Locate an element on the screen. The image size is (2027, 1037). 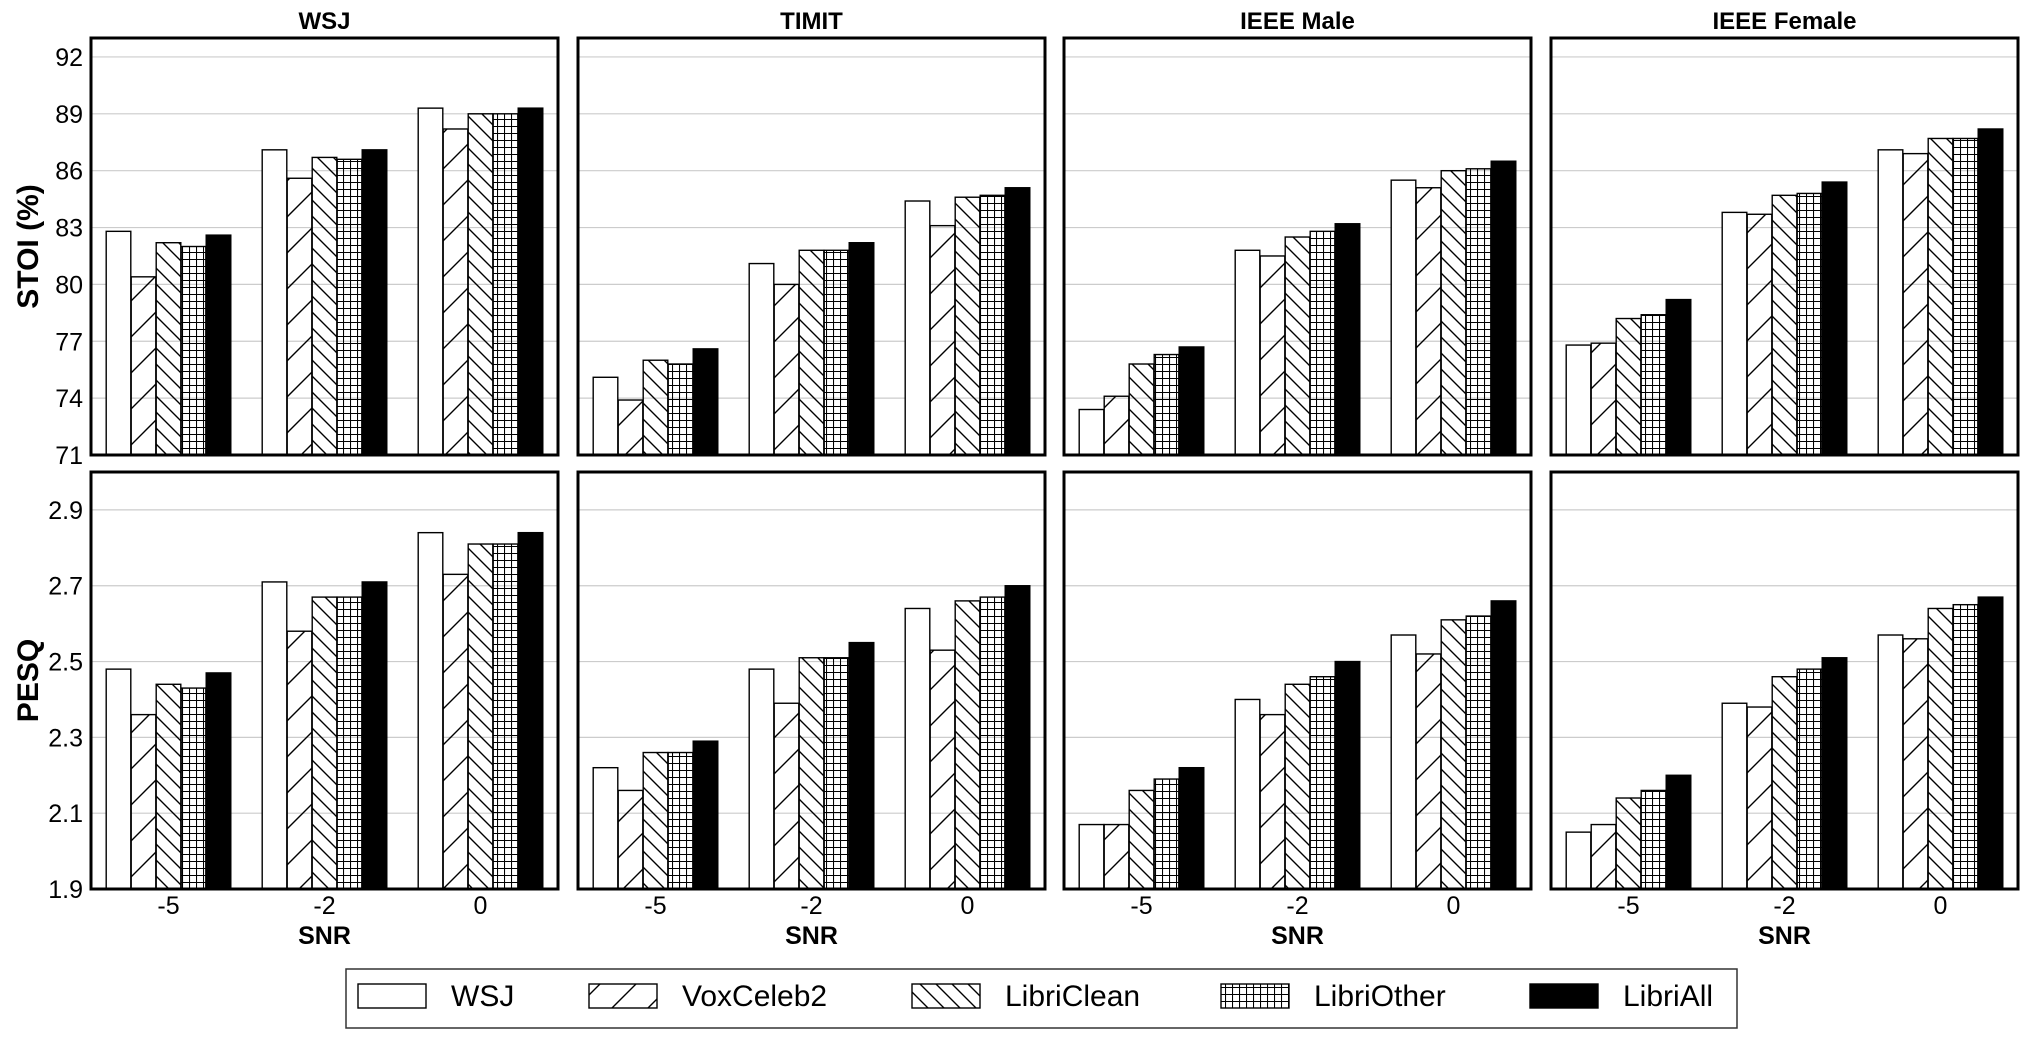
legend-label-LibriClean: LibriClean is located at coordinates (1072, 996).